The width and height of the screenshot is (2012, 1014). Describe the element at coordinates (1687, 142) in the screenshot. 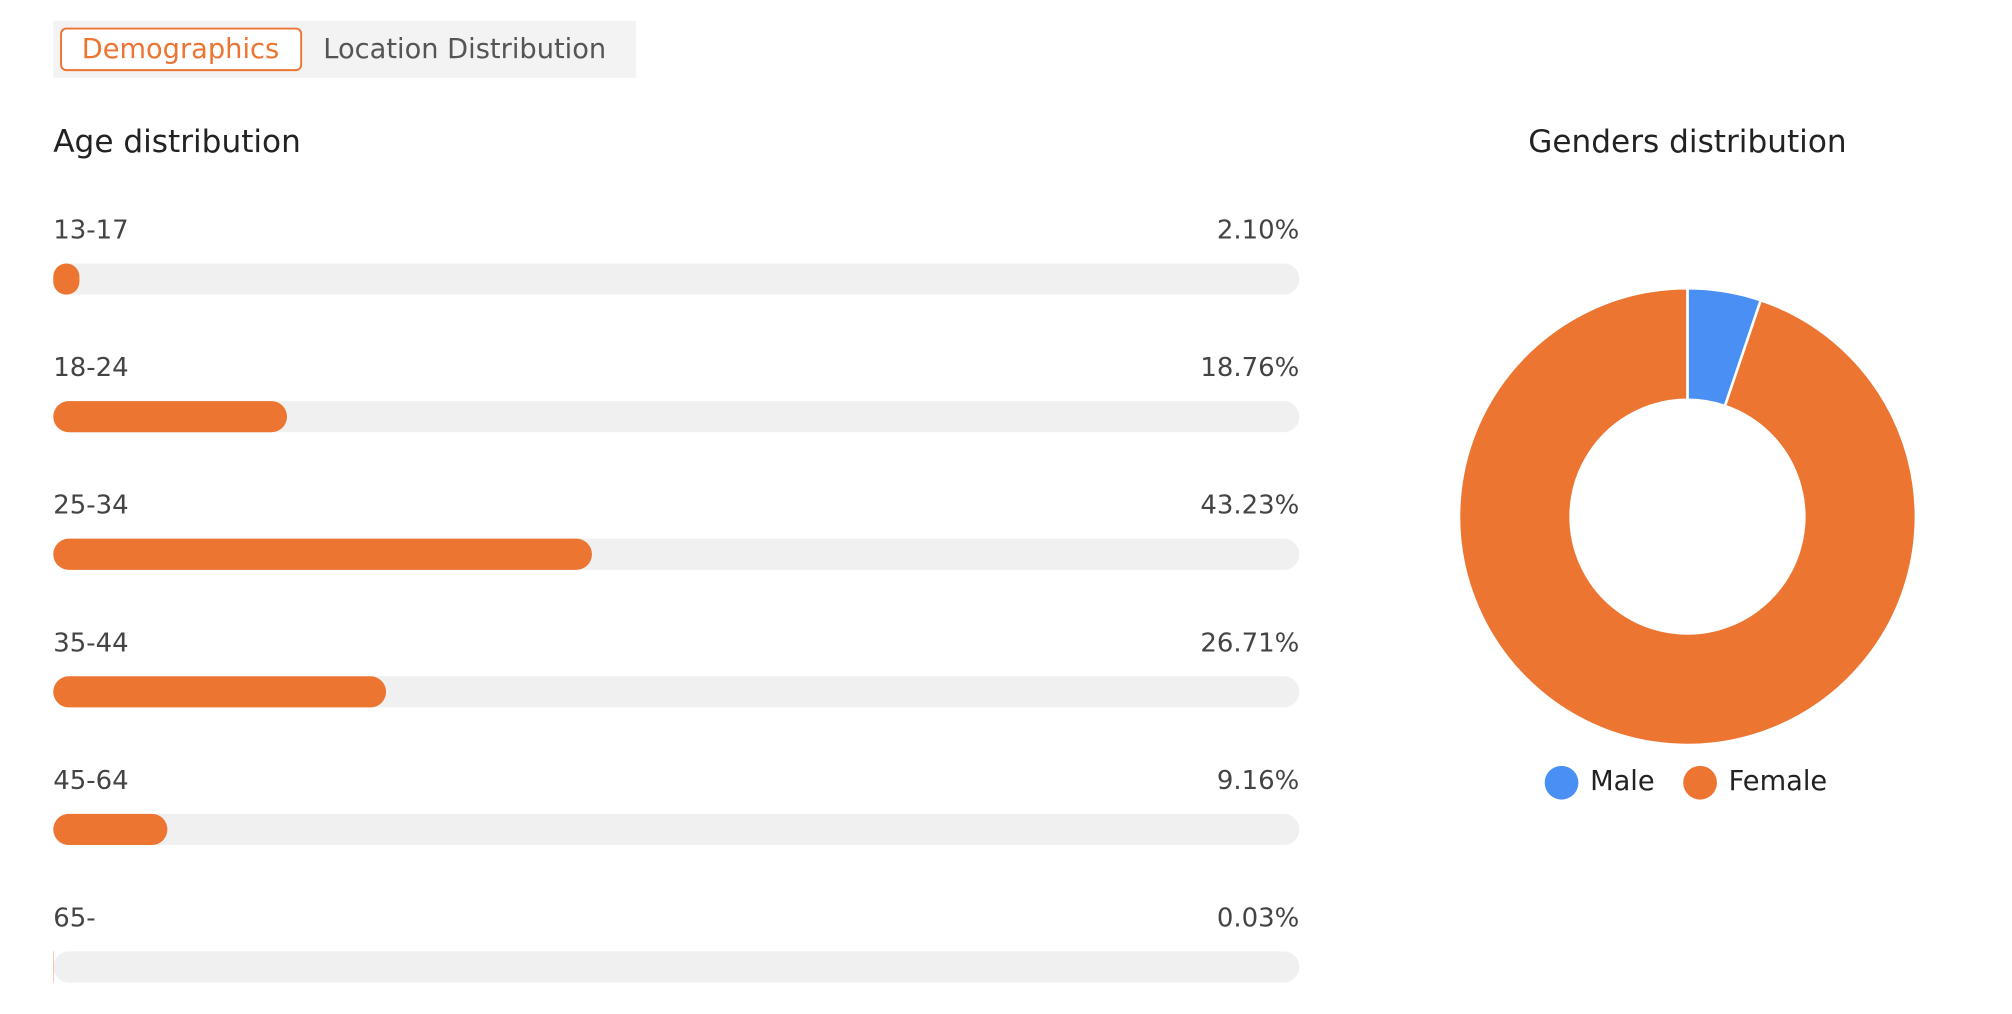

I see `chart-title: Genders distribution` at that location.